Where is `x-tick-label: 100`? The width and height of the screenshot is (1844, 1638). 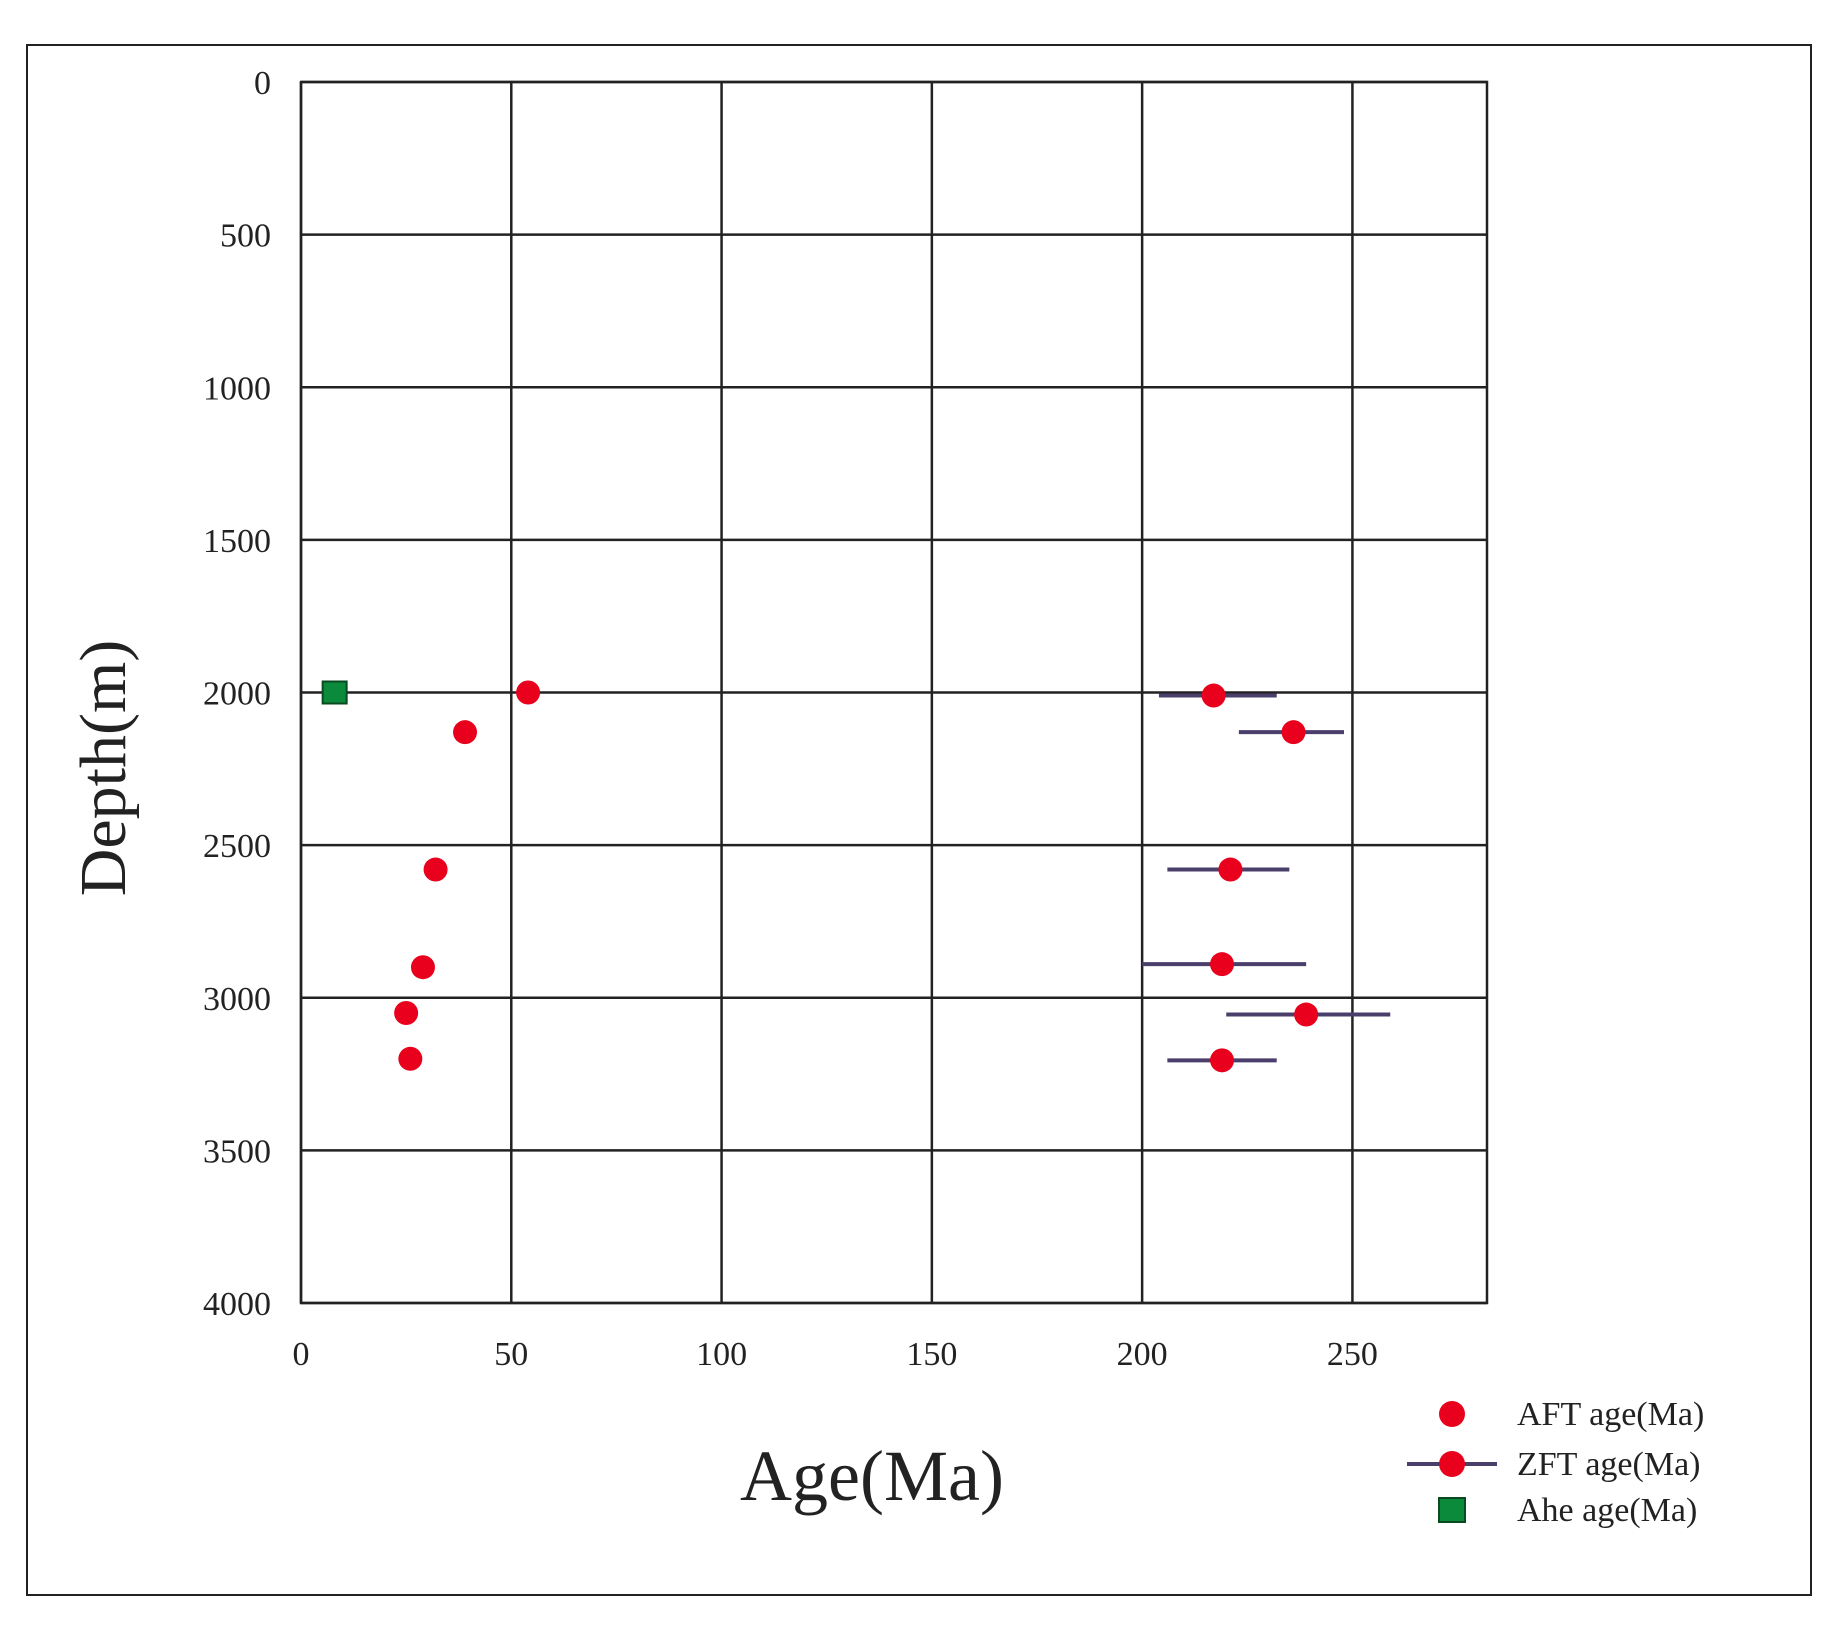
x-tick-label: 100 is located at coordinates (721, 1354).